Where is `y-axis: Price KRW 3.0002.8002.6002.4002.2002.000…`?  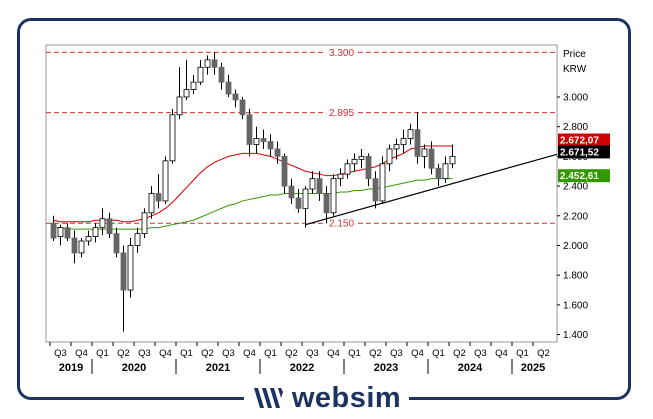 y-axis: Price KRW 3.0002.8002.6002.4002.2002.000… is located at coordinates (572, 195).